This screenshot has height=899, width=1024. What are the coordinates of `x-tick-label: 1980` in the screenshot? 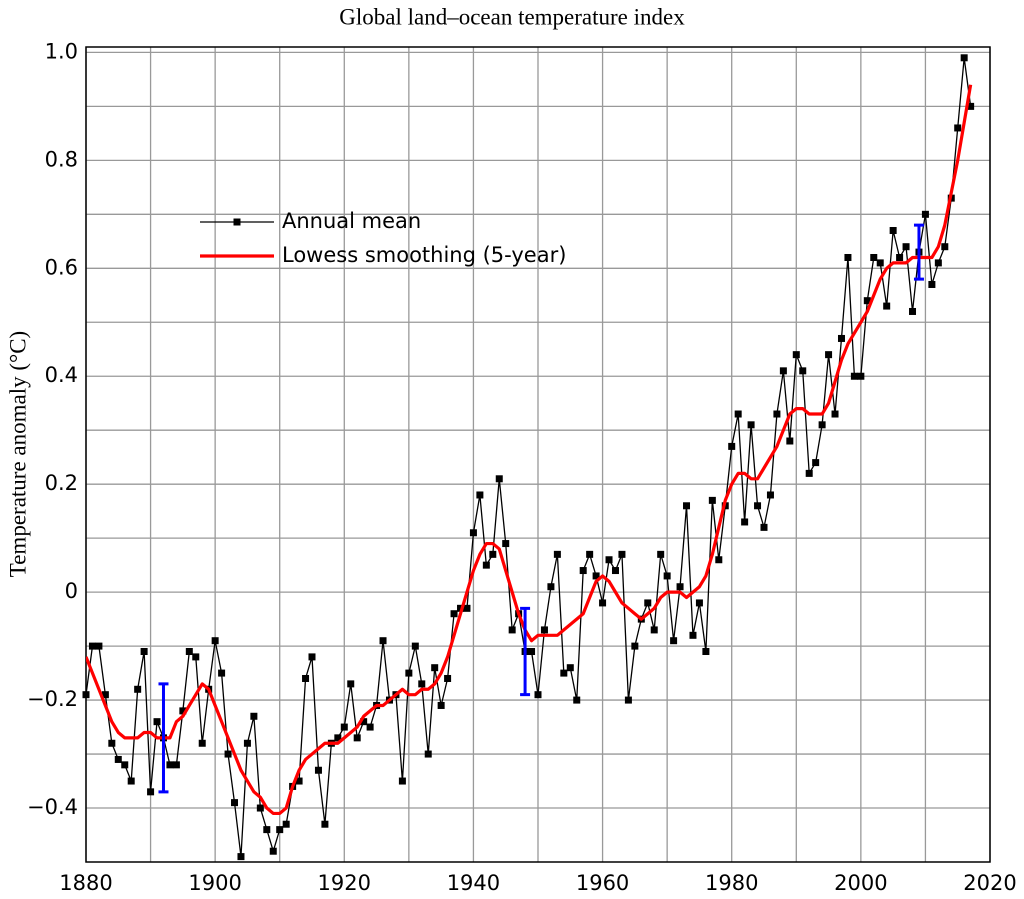 It's located at (731, 883).